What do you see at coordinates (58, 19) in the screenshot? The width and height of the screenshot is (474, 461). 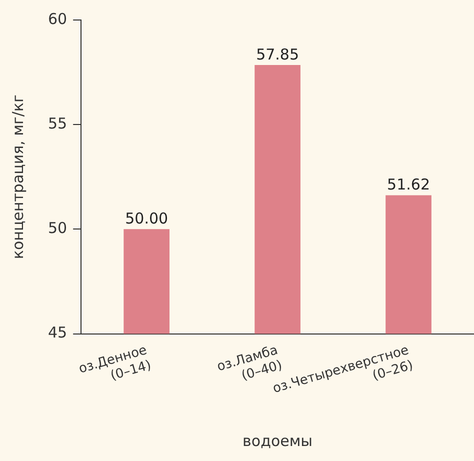 I see `y-tick-label: 60` at bounding box center [58, 19].